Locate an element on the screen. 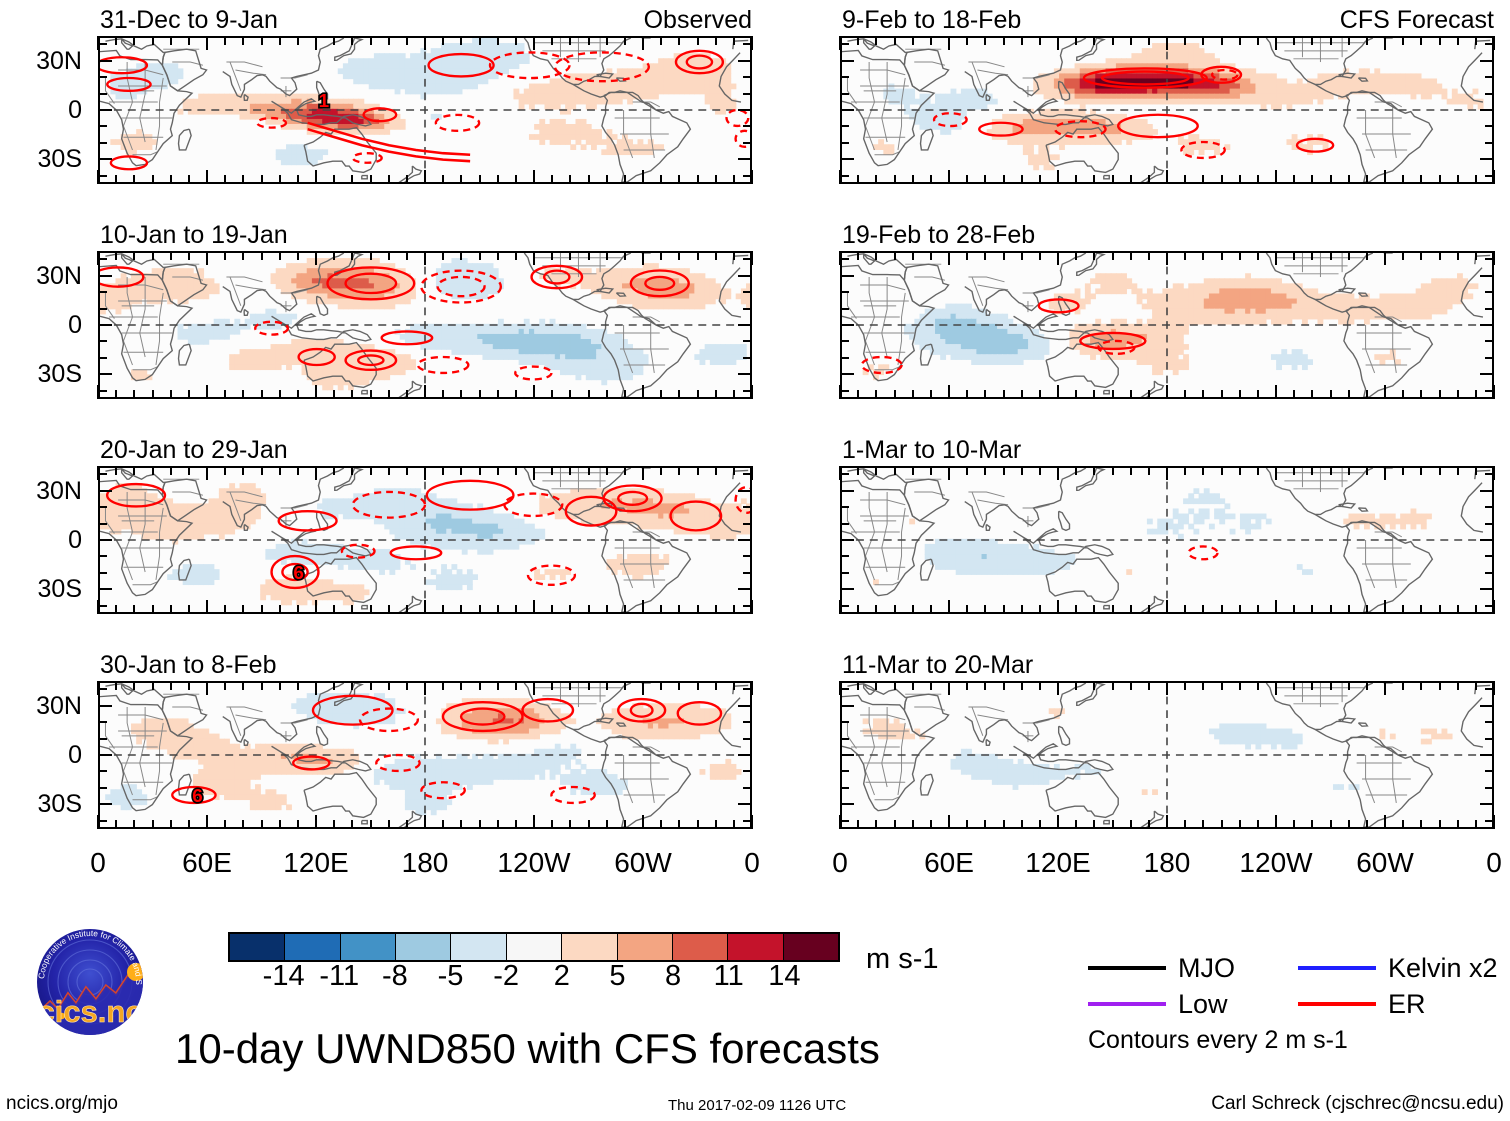  panel-title-7: 11-Mar to 20-Mar is located at coordinates (938, 665).